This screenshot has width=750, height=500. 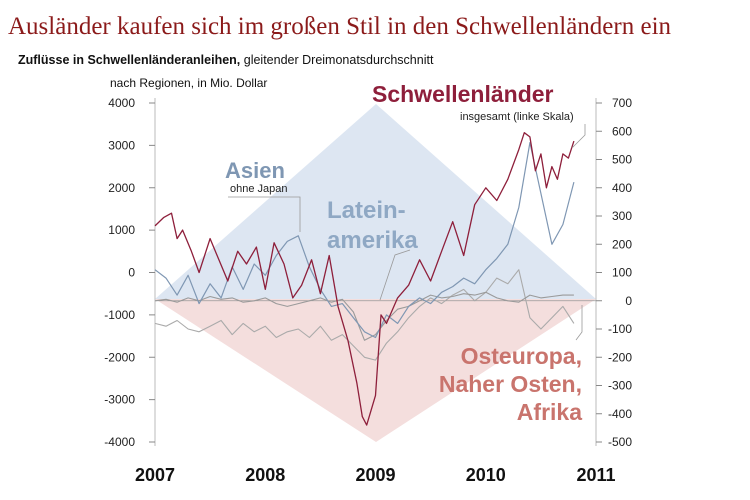 What do you see at coordinates (622, 188) in the screenshot?
I see `right-tick-label: 400` at bounding box center [622, 188].